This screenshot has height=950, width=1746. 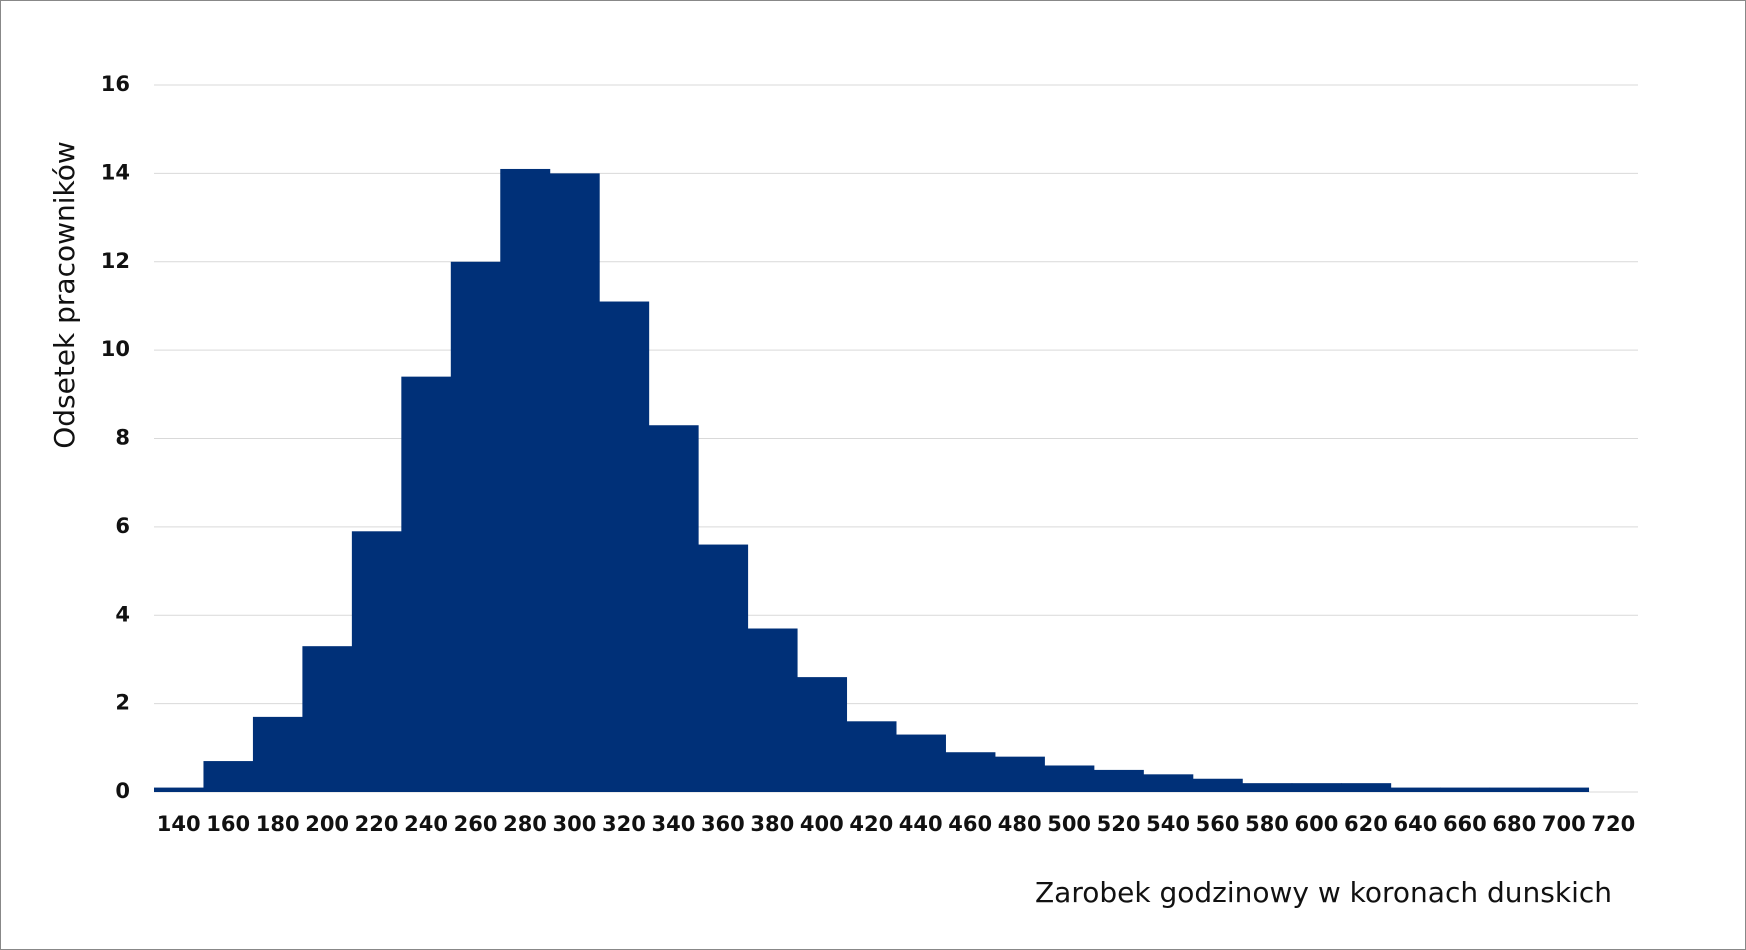 What do you see at coordinates (970, 824) in the screenshot?
I see `x-tick-label: 460` at bounding box center [970, 824].